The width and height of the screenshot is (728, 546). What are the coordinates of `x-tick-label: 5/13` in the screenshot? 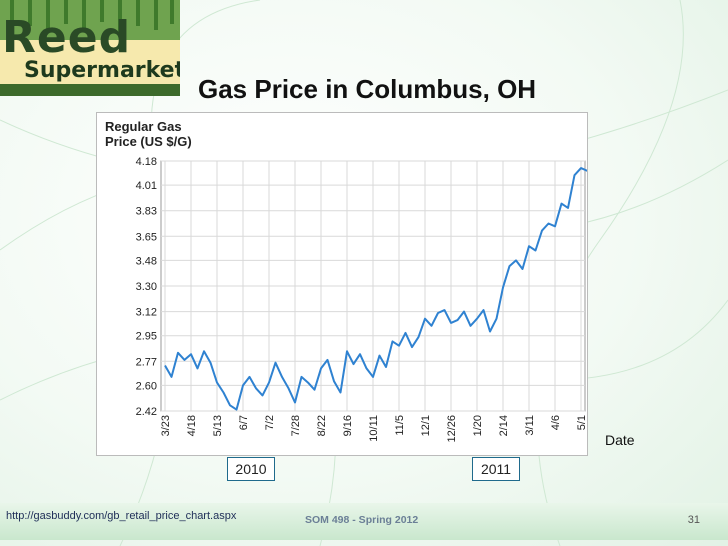 It's located at (218, 425).